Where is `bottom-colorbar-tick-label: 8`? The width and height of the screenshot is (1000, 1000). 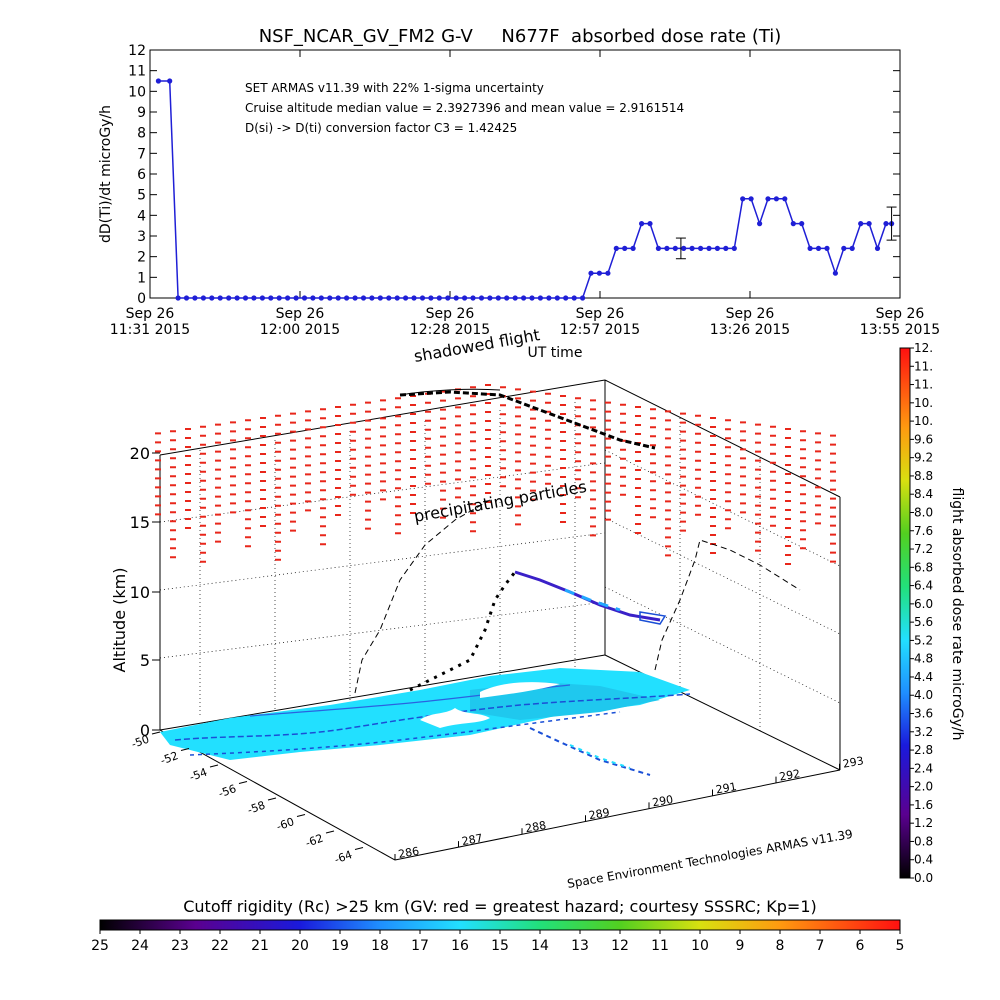 bottom-colorbar-tick-label: 8 is located at coordinates (780, 946).